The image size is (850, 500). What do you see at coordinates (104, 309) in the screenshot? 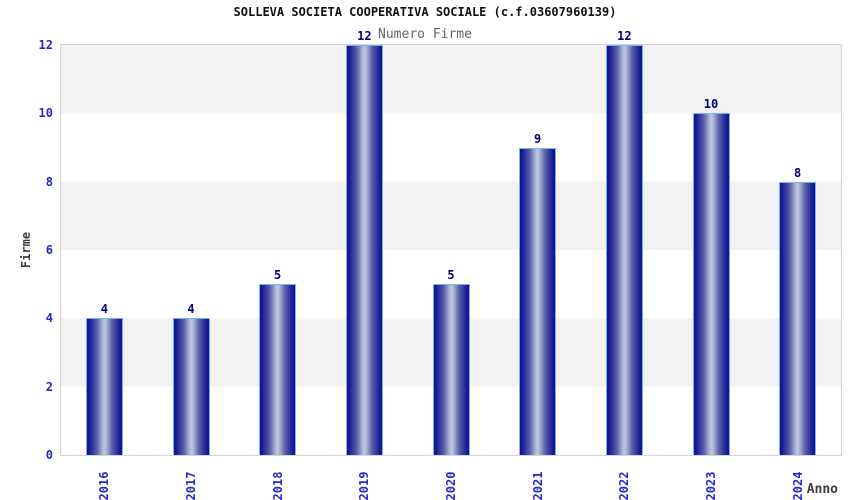
I see `bar-value-label-2016: 4` at bounding box center [104, 309].